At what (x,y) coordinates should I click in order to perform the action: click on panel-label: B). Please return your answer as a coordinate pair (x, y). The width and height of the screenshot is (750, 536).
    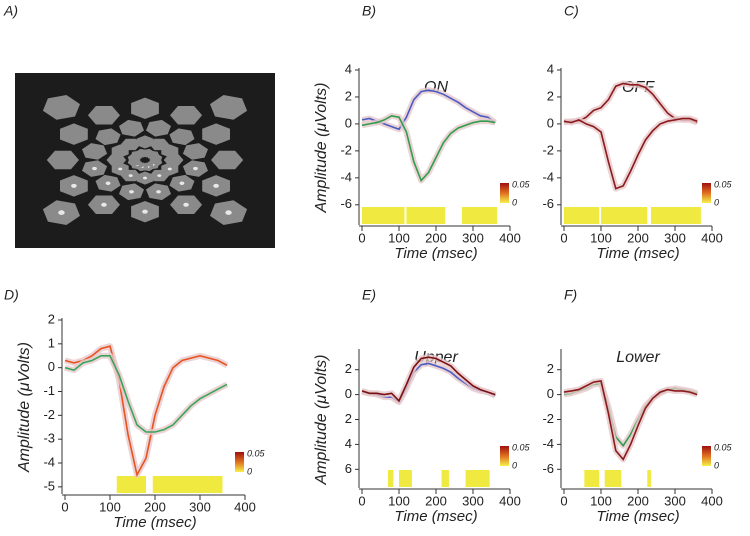
    Looking at the image, I should click on (369, 11).